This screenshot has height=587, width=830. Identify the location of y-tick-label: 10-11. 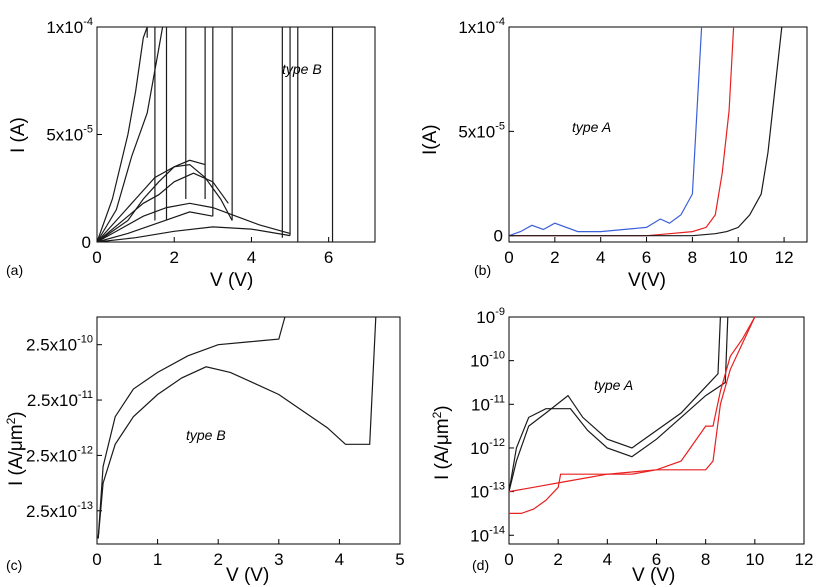
(488, 403).